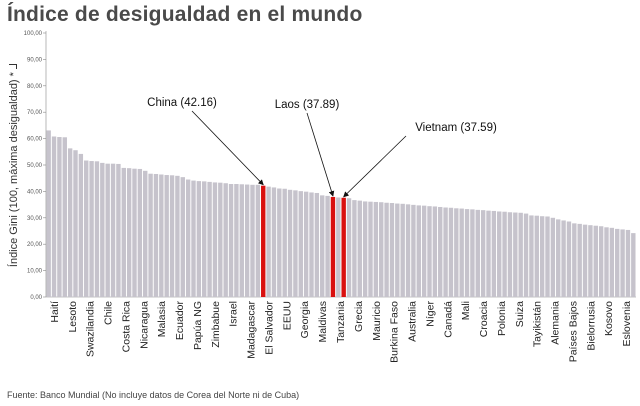 The image size is (640, 406). I want to click on category-label: Alemania, so click(556, 323).